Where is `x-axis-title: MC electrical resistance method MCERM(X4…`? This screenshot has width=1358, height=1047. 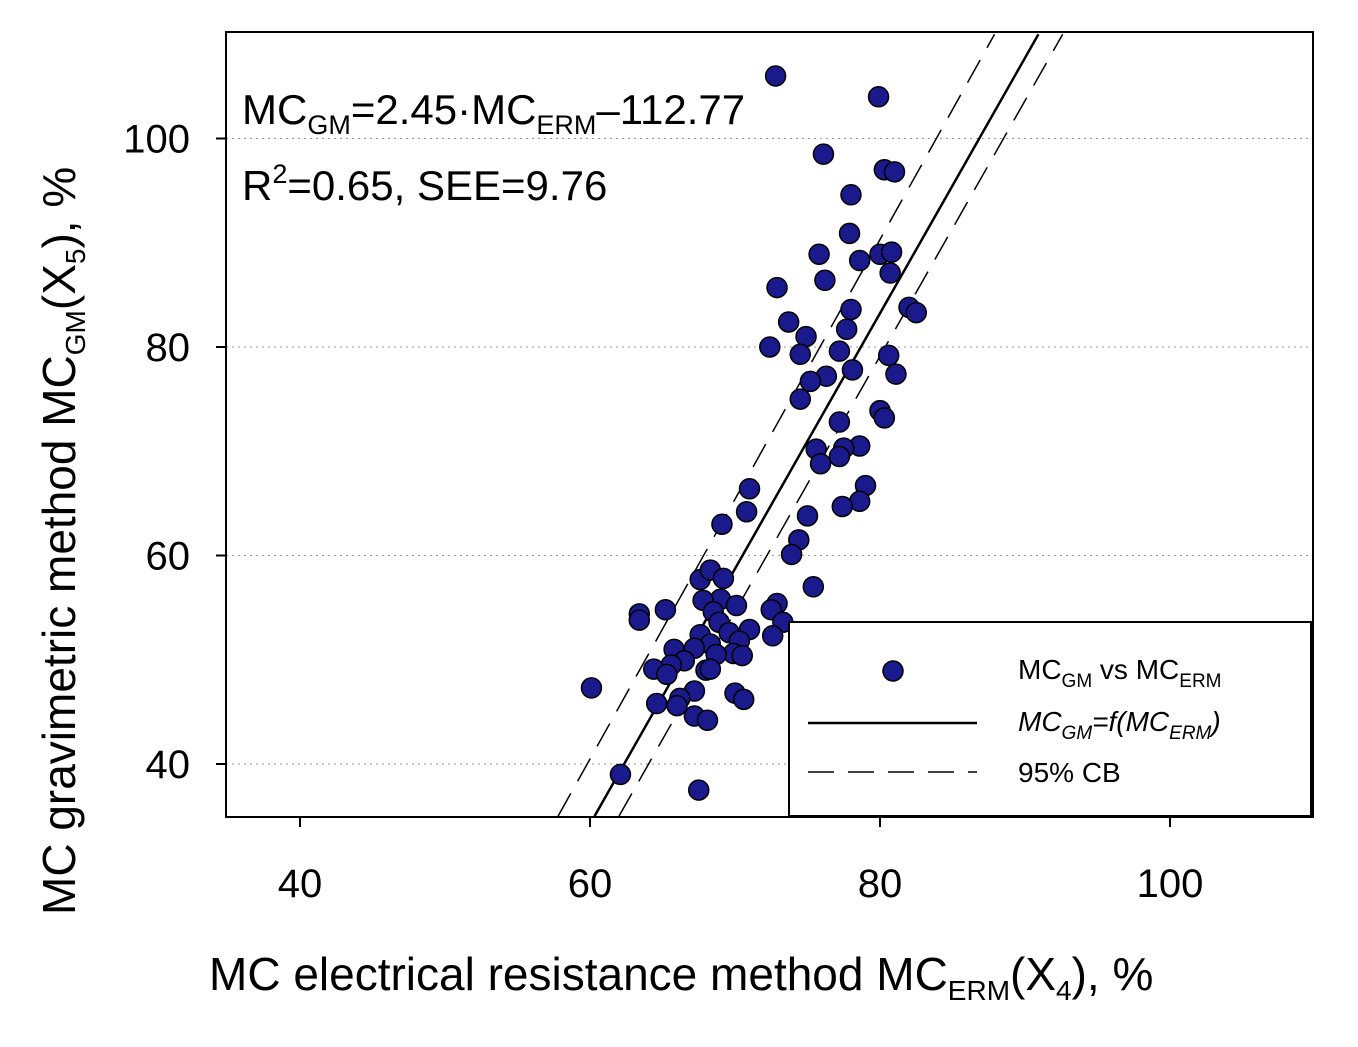 x-axis-title: MC electrical resistance method MCERM(X4… is located at coordinates (681, 977).